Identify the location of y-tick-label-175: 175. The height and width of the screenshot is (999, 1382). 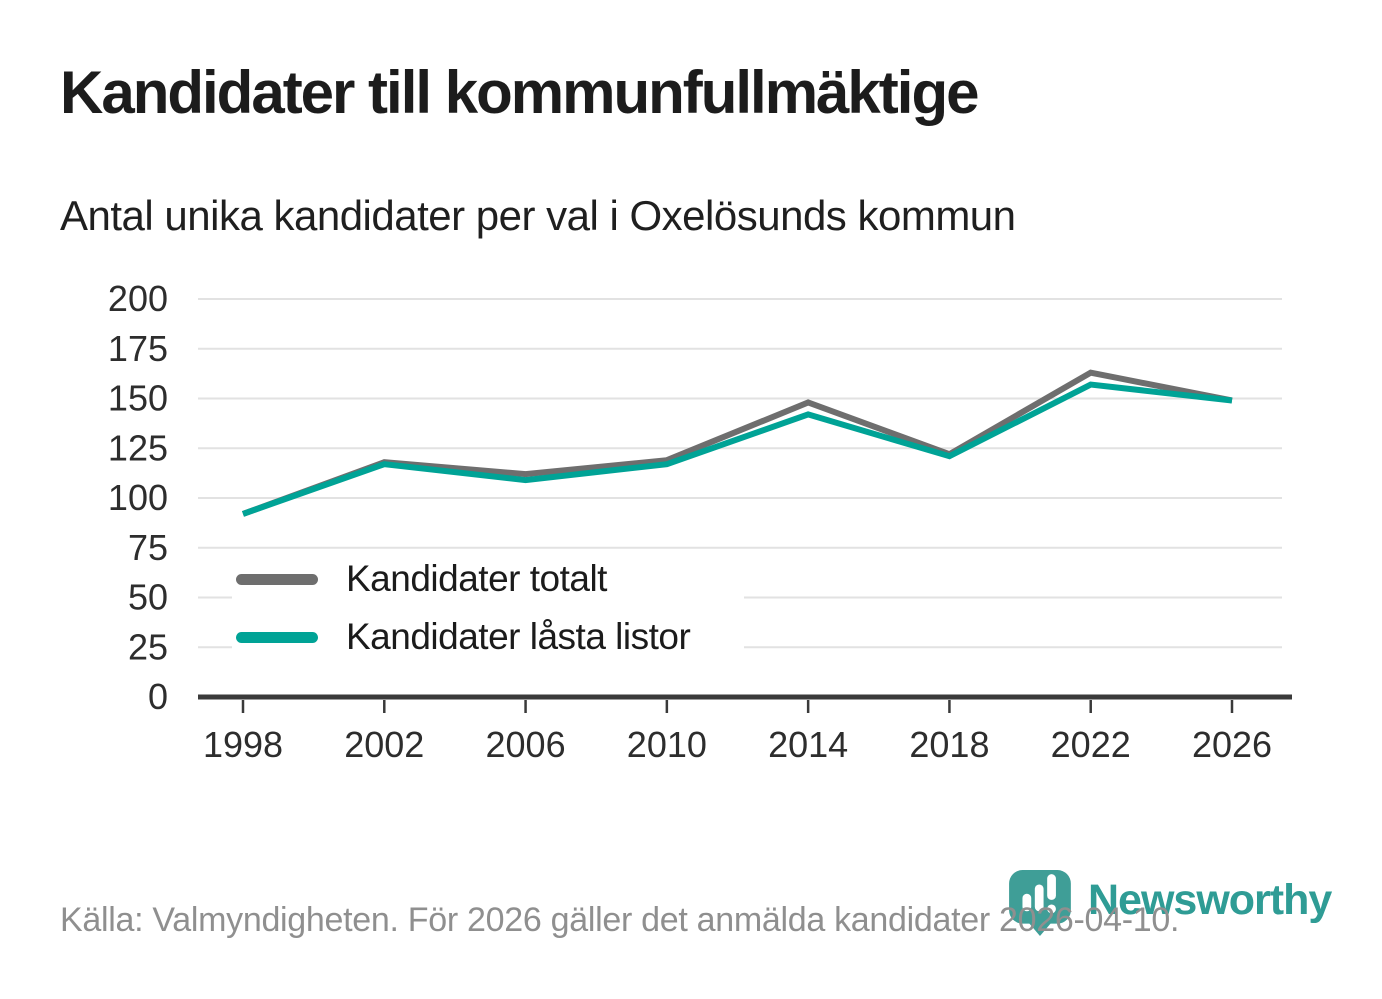
(138, 348).